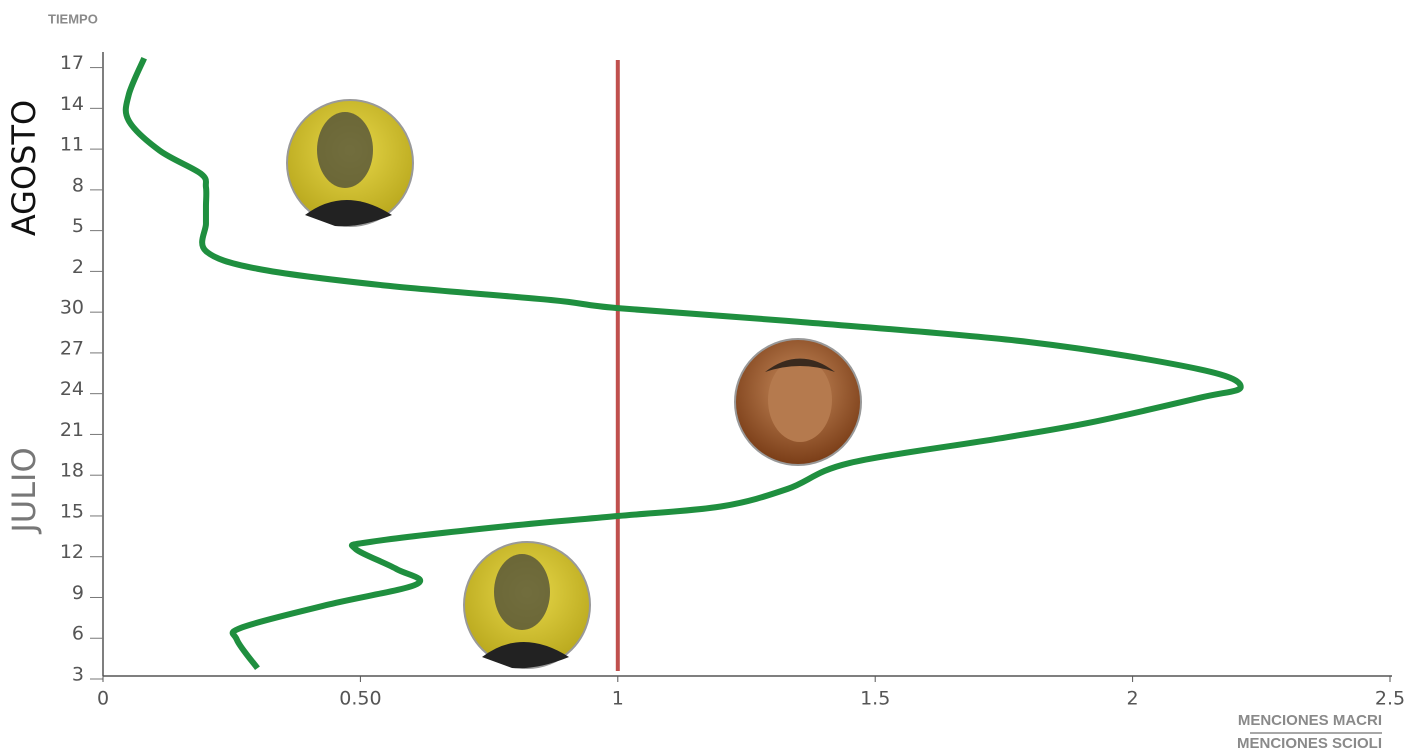  What do you see at coordinates (24, 168) in the screenshot?
I see `month-label: AGOSTO` at bounding box center [24, 168].